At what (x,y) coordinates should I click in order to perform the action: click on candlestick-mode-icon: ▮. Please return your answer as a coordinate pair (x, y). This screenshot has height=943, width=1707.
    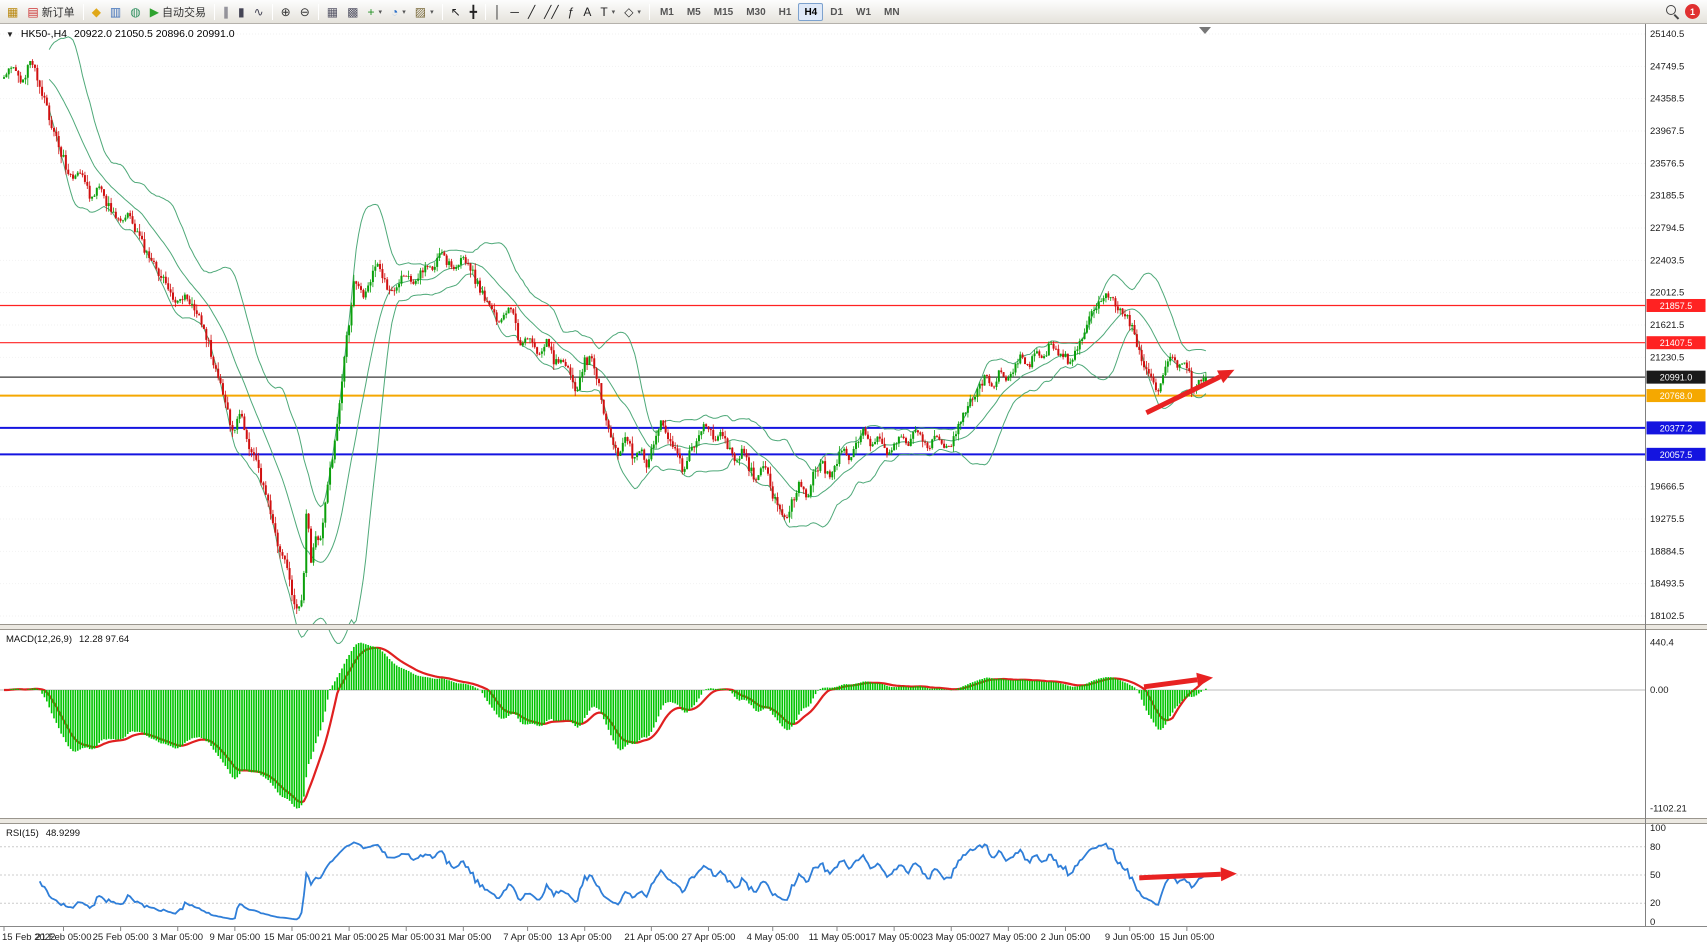
    Looking at the image, I should click on (241, 12).